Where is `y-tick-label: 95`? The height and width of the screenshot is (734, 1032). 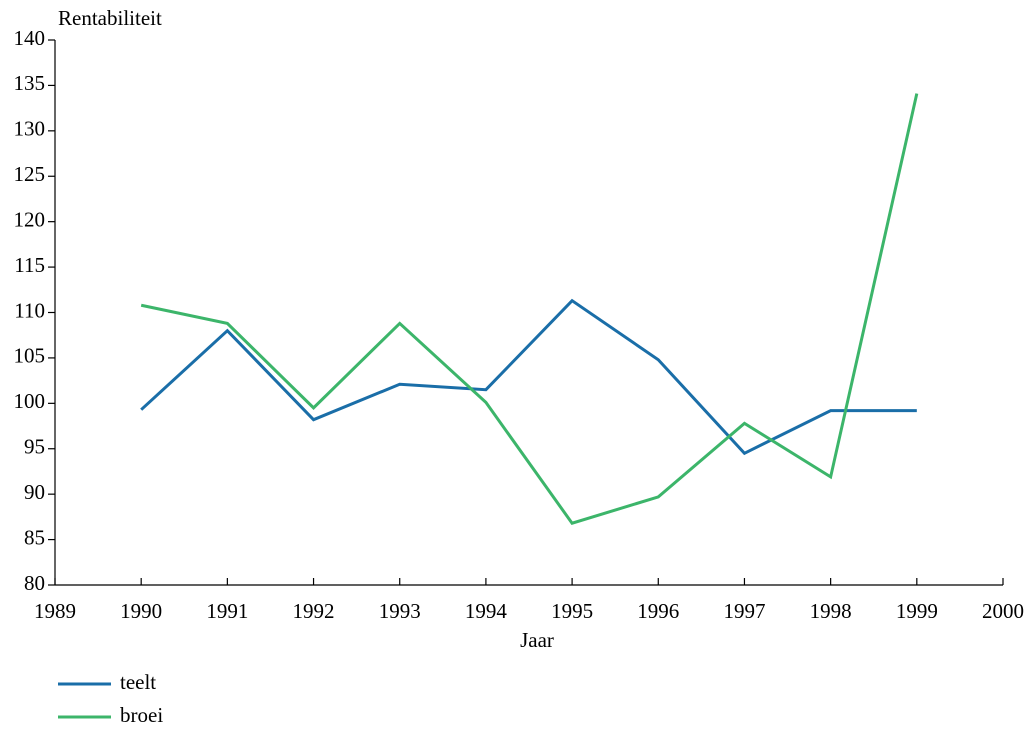
y-tick-label: 95 is located at coordinates (34, 447).